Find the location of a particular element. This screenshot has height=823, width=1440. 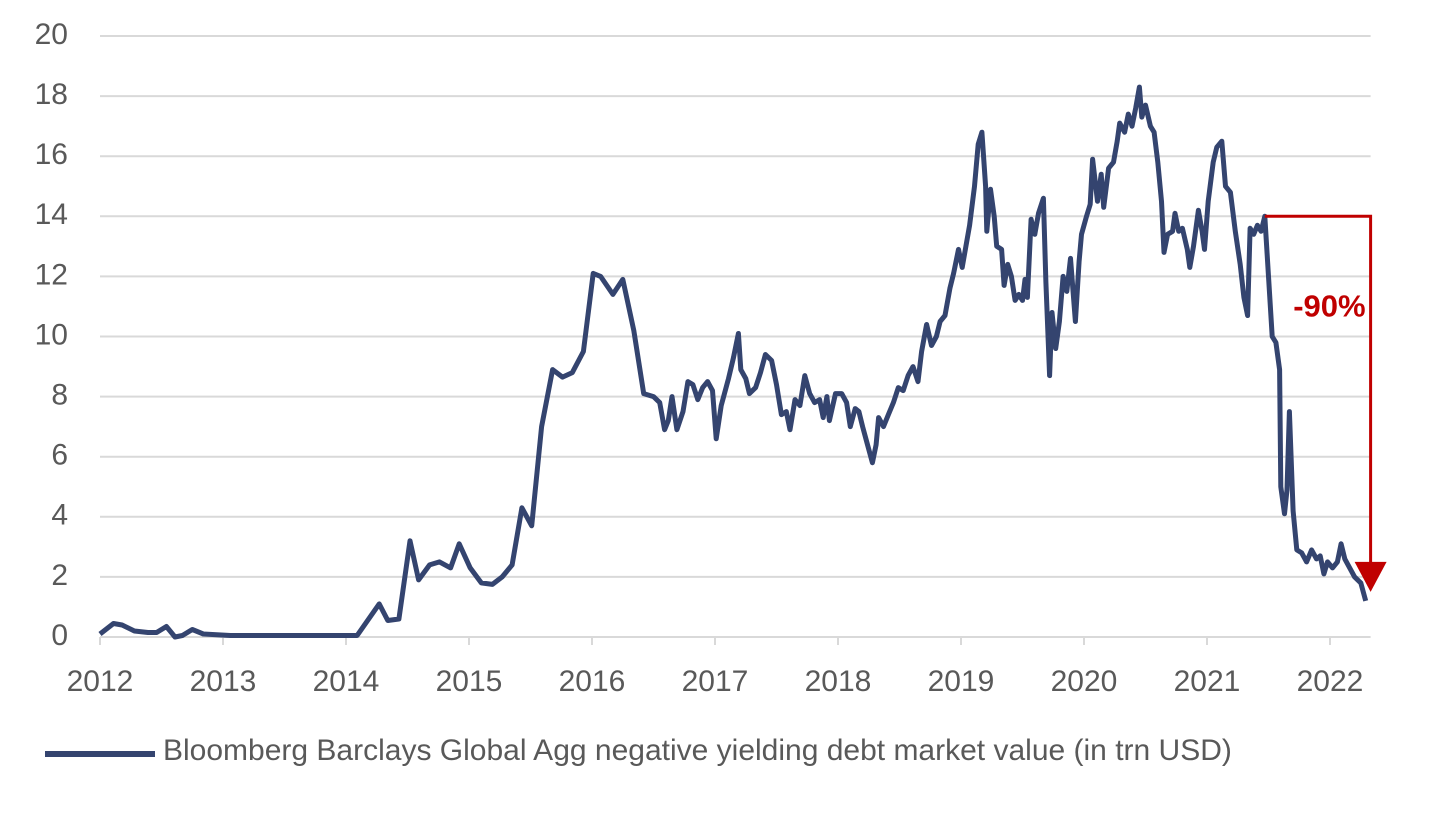

legend-swatch is located at coordinates (100, 754).